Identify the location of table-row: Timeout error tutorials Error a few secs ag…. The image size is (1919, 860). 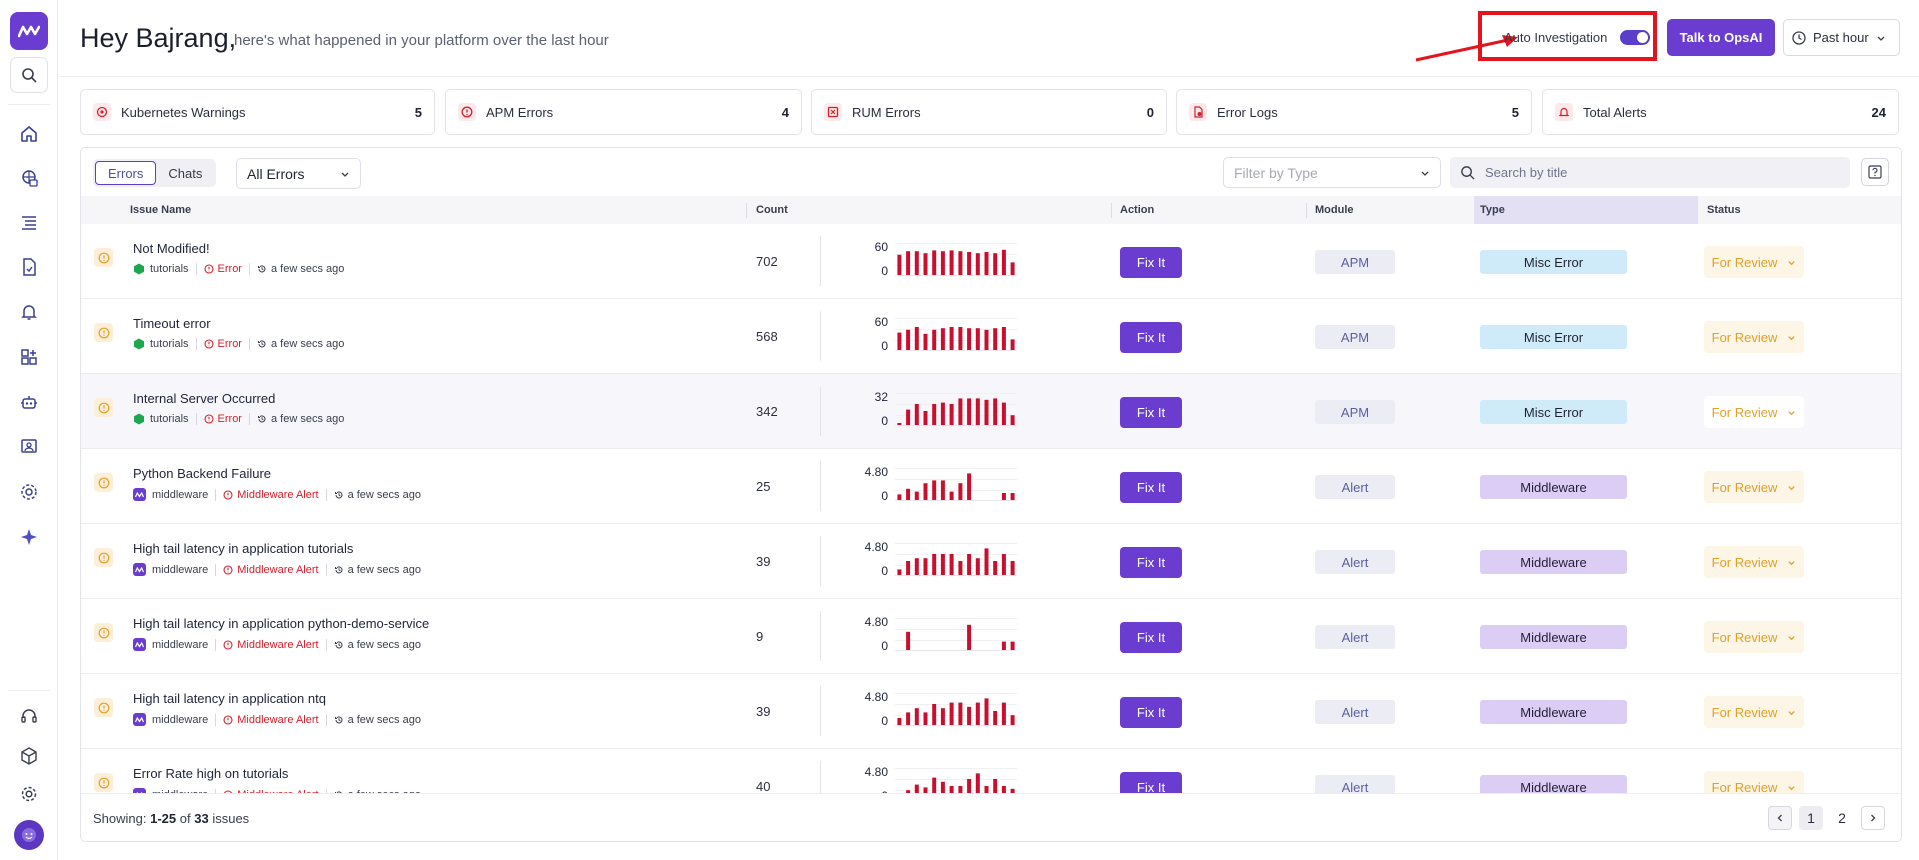
(991, 336).